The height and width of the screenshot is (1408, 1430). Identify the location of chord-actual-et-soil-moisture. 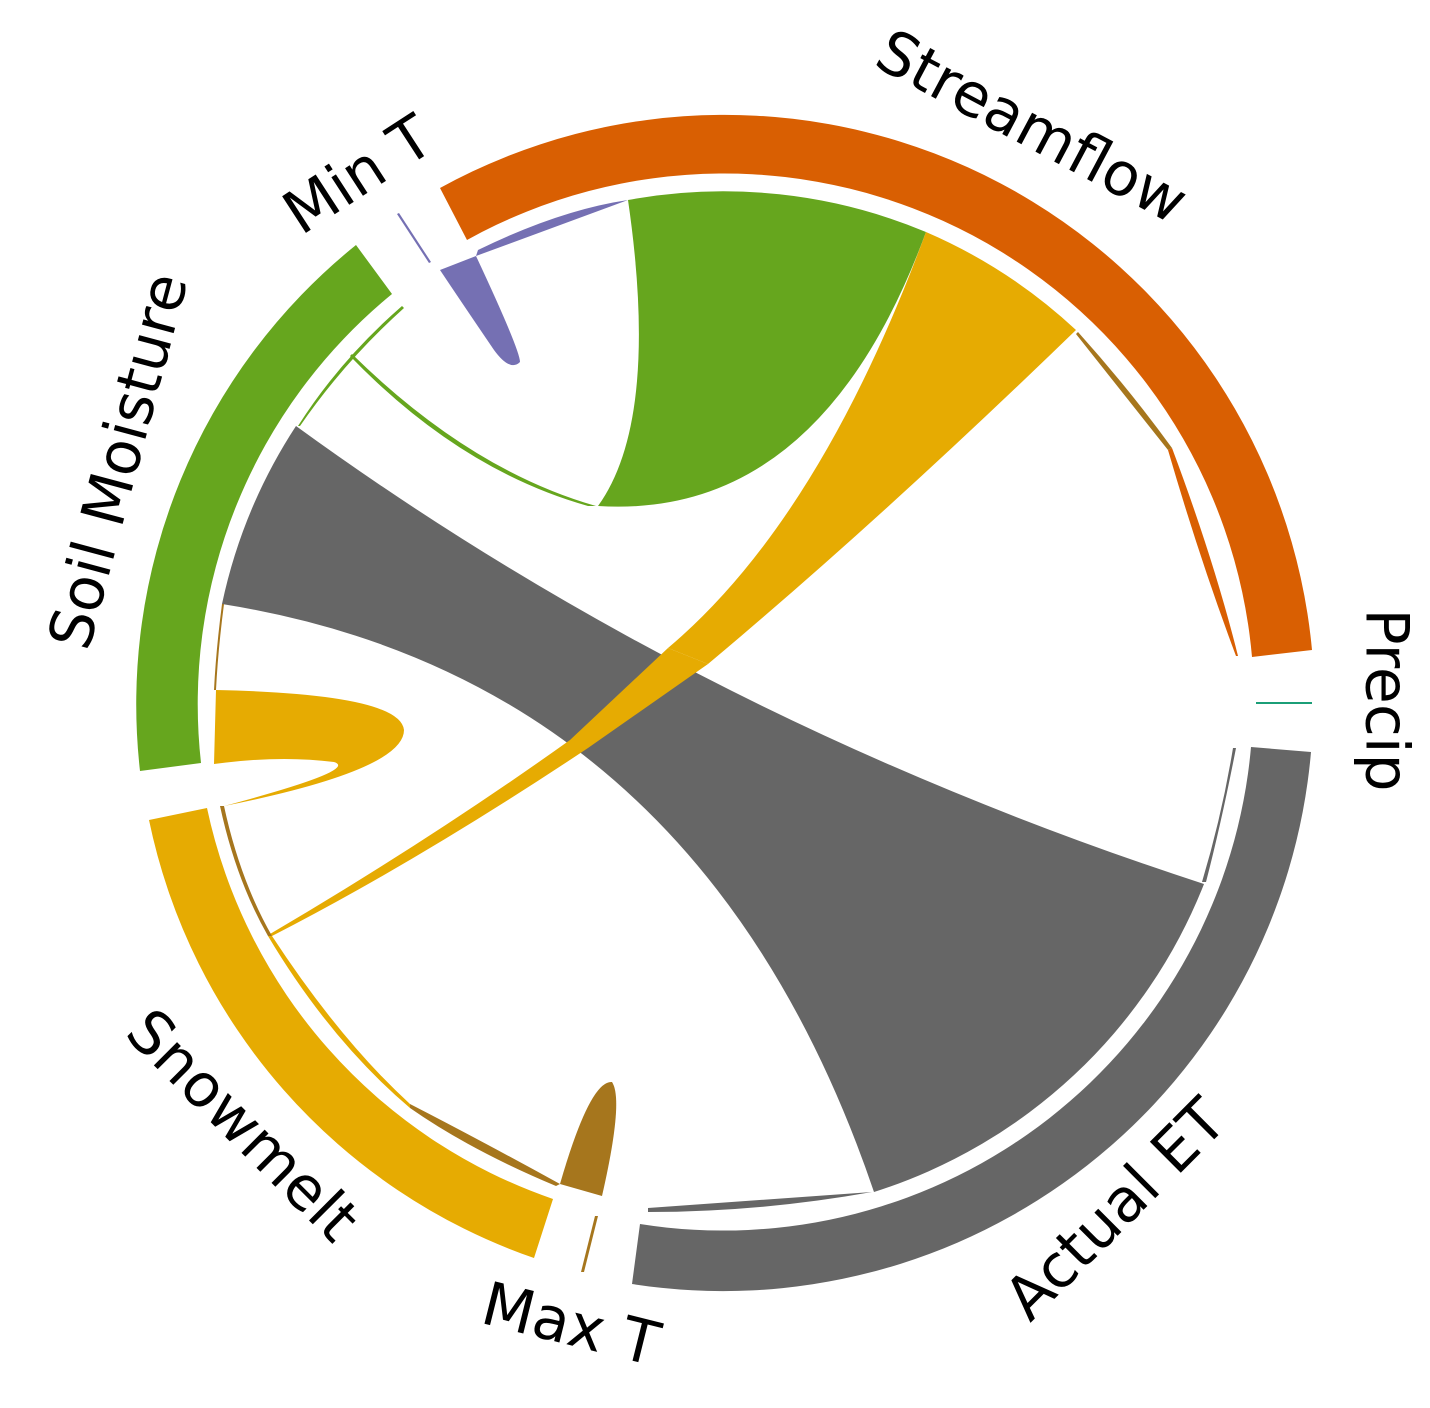
(1219, 815).